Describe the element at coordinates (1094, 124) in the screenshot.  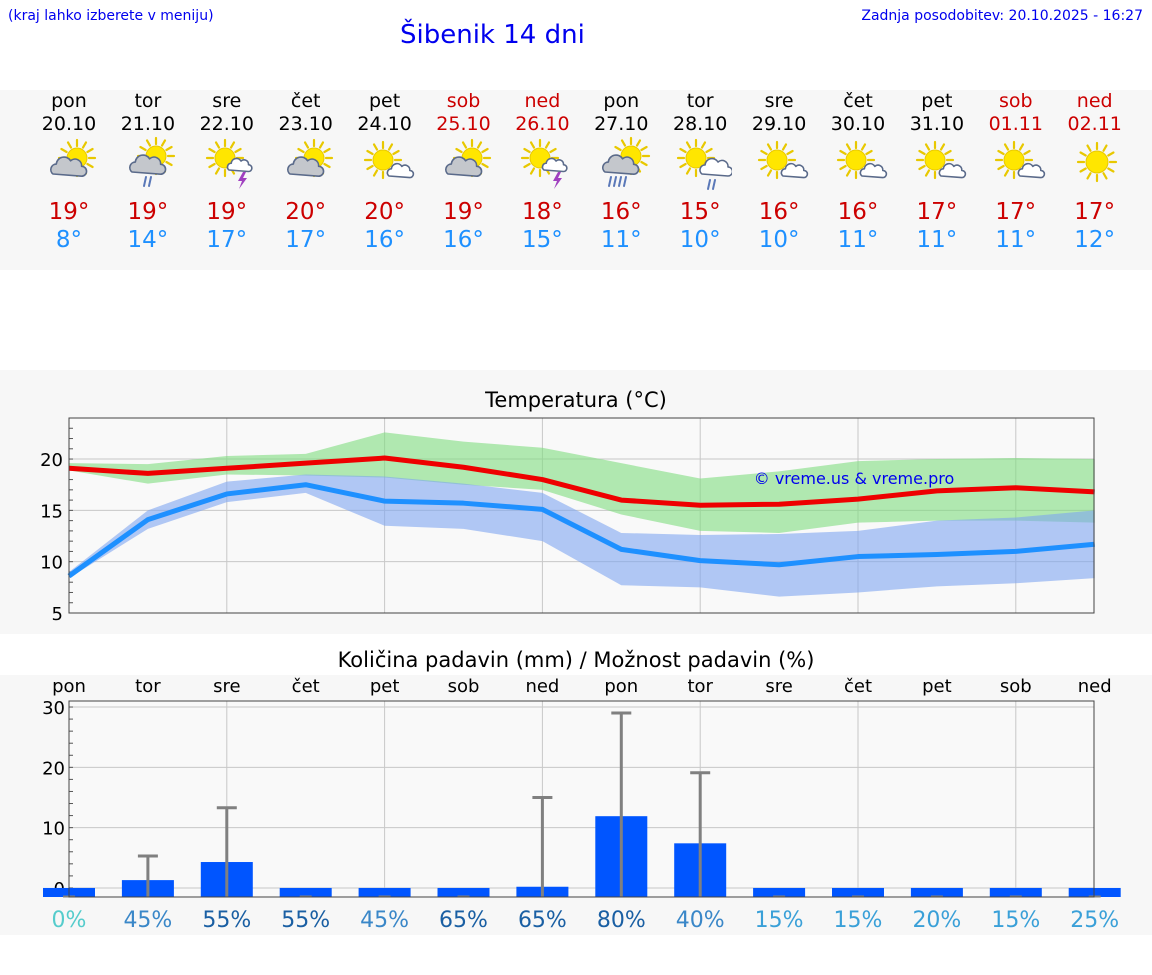
I see `day-date: 02.11` at that location.